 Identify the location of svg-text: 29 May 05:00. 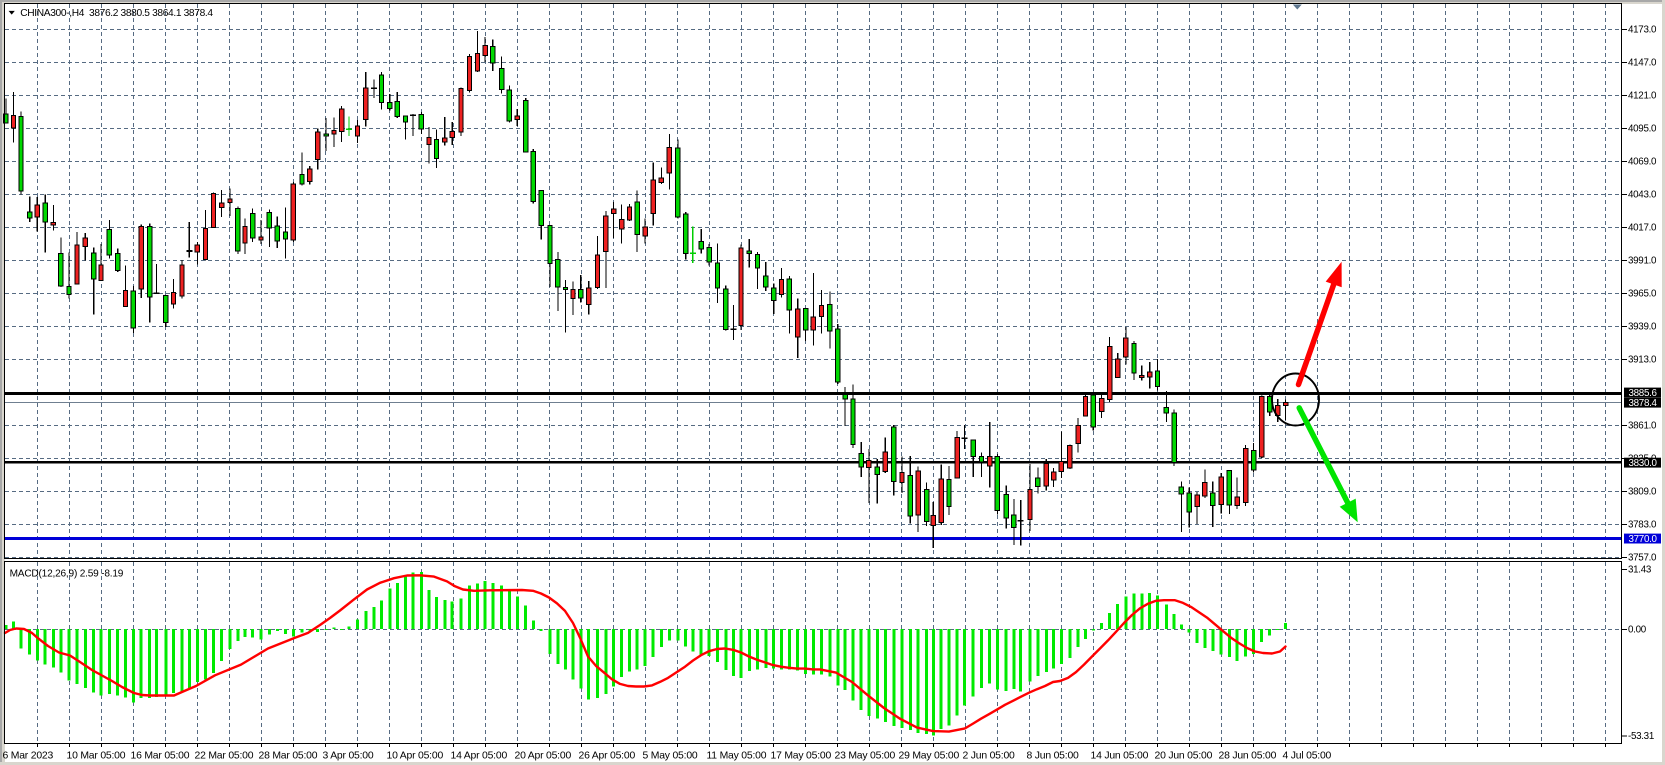
(929, 756).